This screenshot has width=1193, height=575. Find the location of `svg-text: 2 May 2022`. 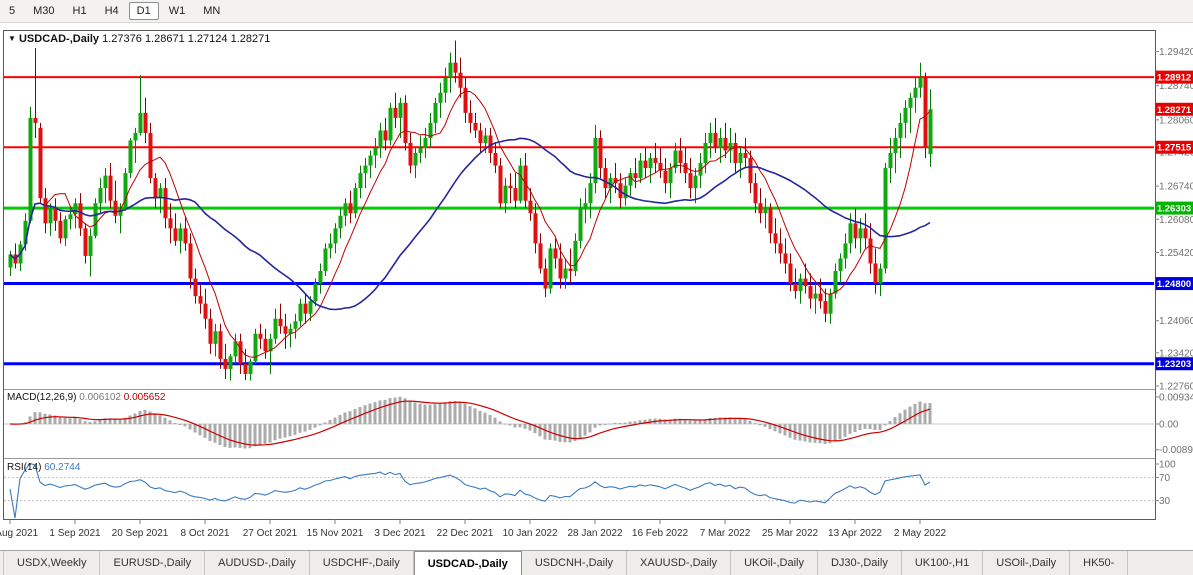

svg-text: 2 May 2022 is located at coordinates (920, 533).